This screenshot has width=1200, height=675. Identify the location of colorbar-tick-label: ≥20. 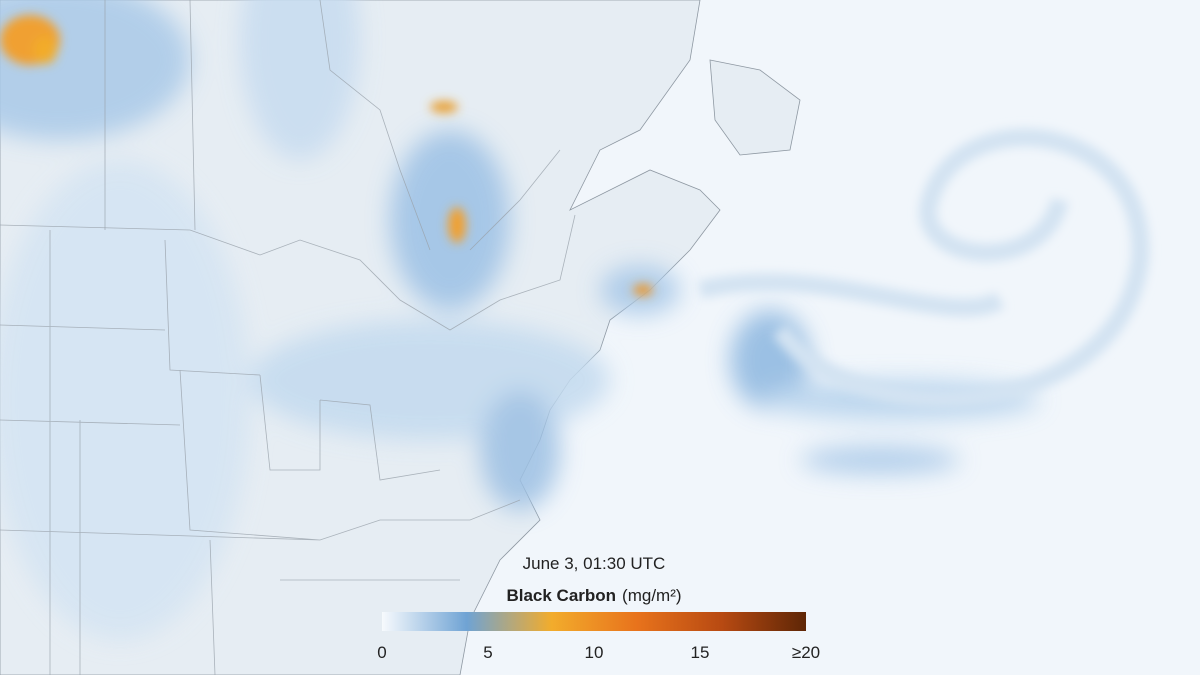
(806, 652).